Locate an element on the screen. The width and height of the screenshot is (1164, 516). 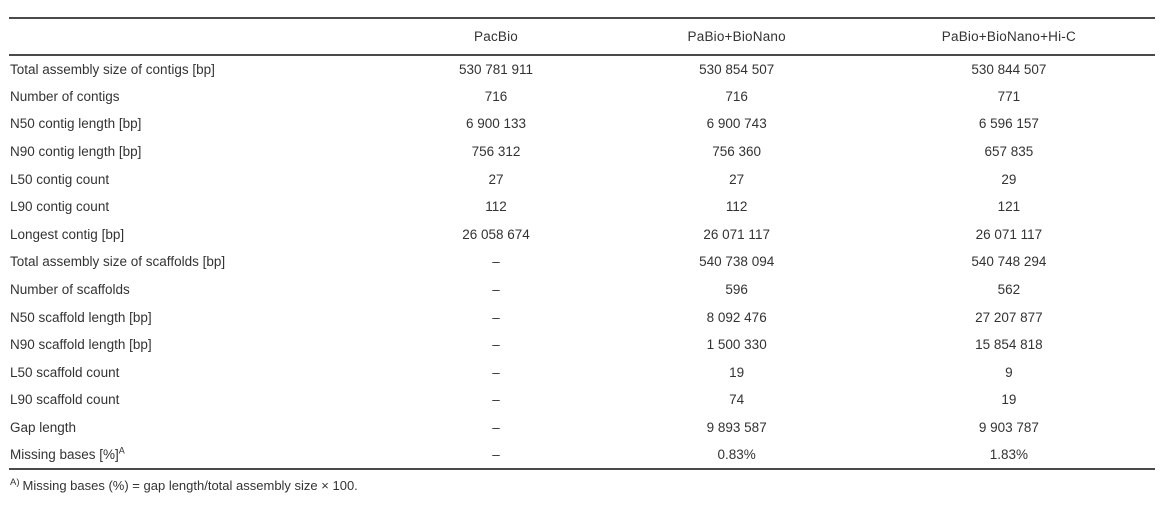
header-pabio-bionano-hic: PaBio+BioNano+Hi-C is located at coordinates (1008, 36).